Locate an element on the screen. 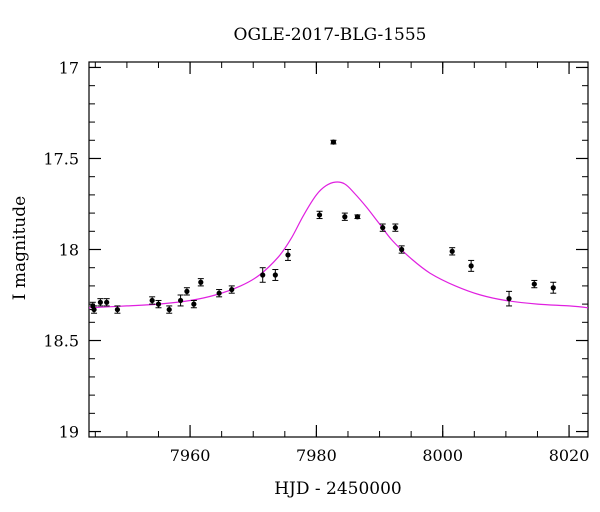  x-tick-label: 7960 is located at coordinates (190, 455).